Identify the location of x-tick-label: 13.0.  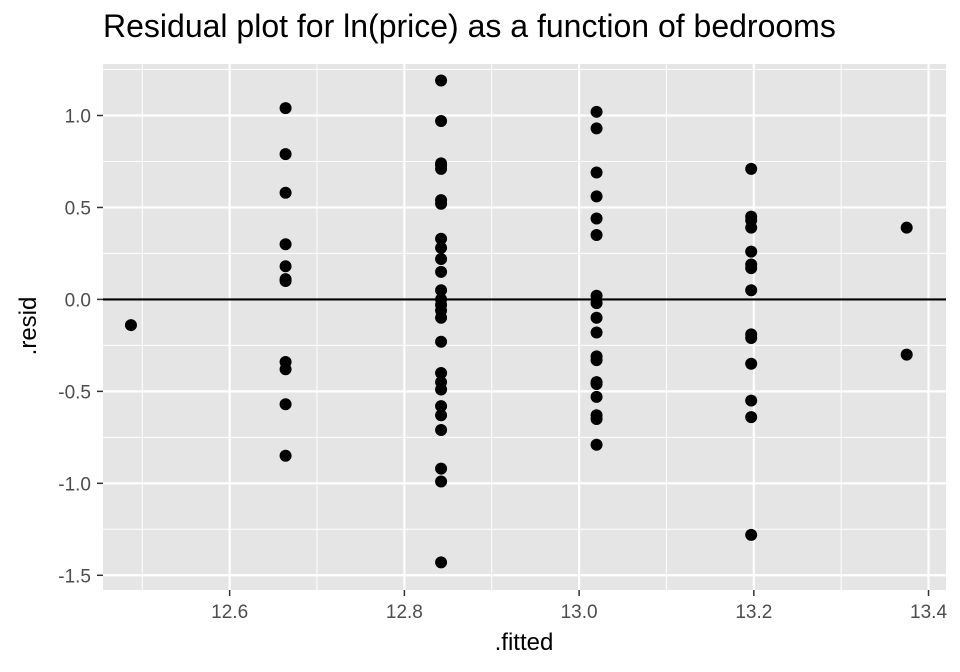
(579, 612).